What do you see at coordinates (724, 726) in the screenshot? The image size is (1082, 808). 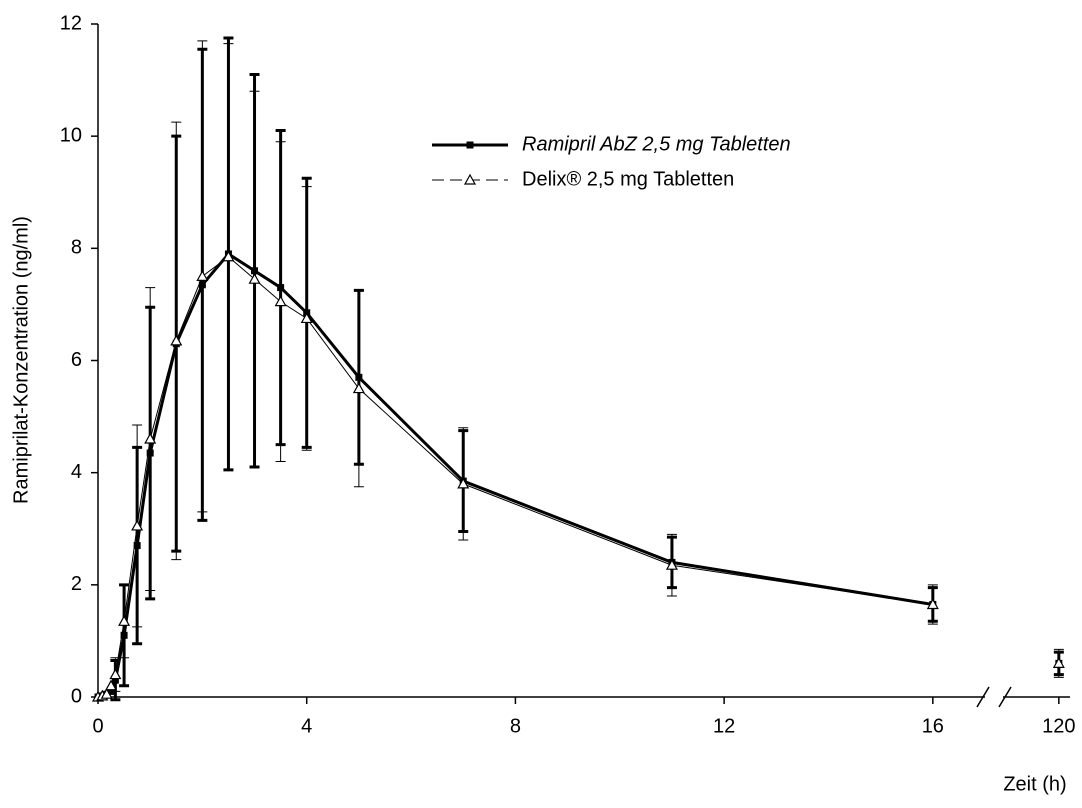 I see `x-tick-label: 12` at bounding box center [724, 726].